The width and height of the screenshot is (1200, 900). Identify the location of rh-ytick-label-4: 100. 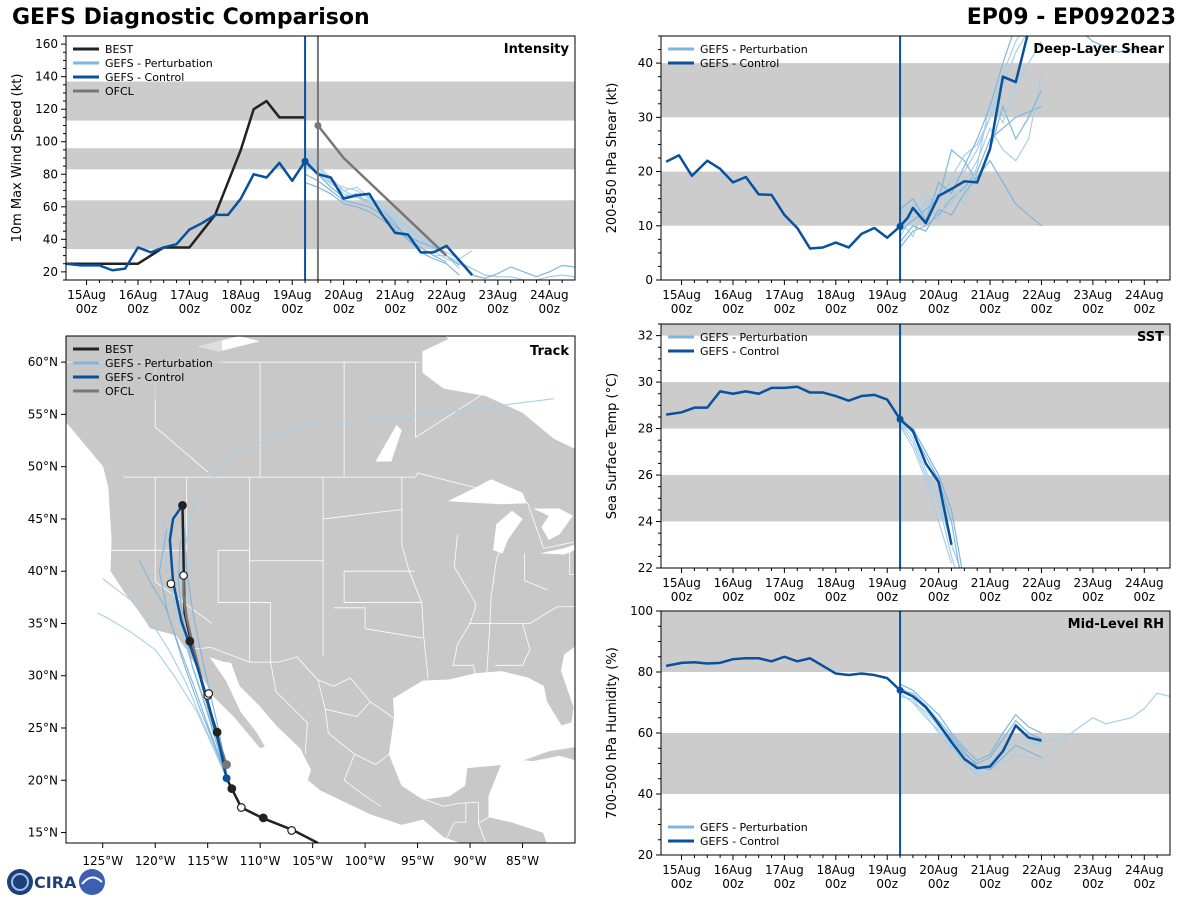
(641, 611).